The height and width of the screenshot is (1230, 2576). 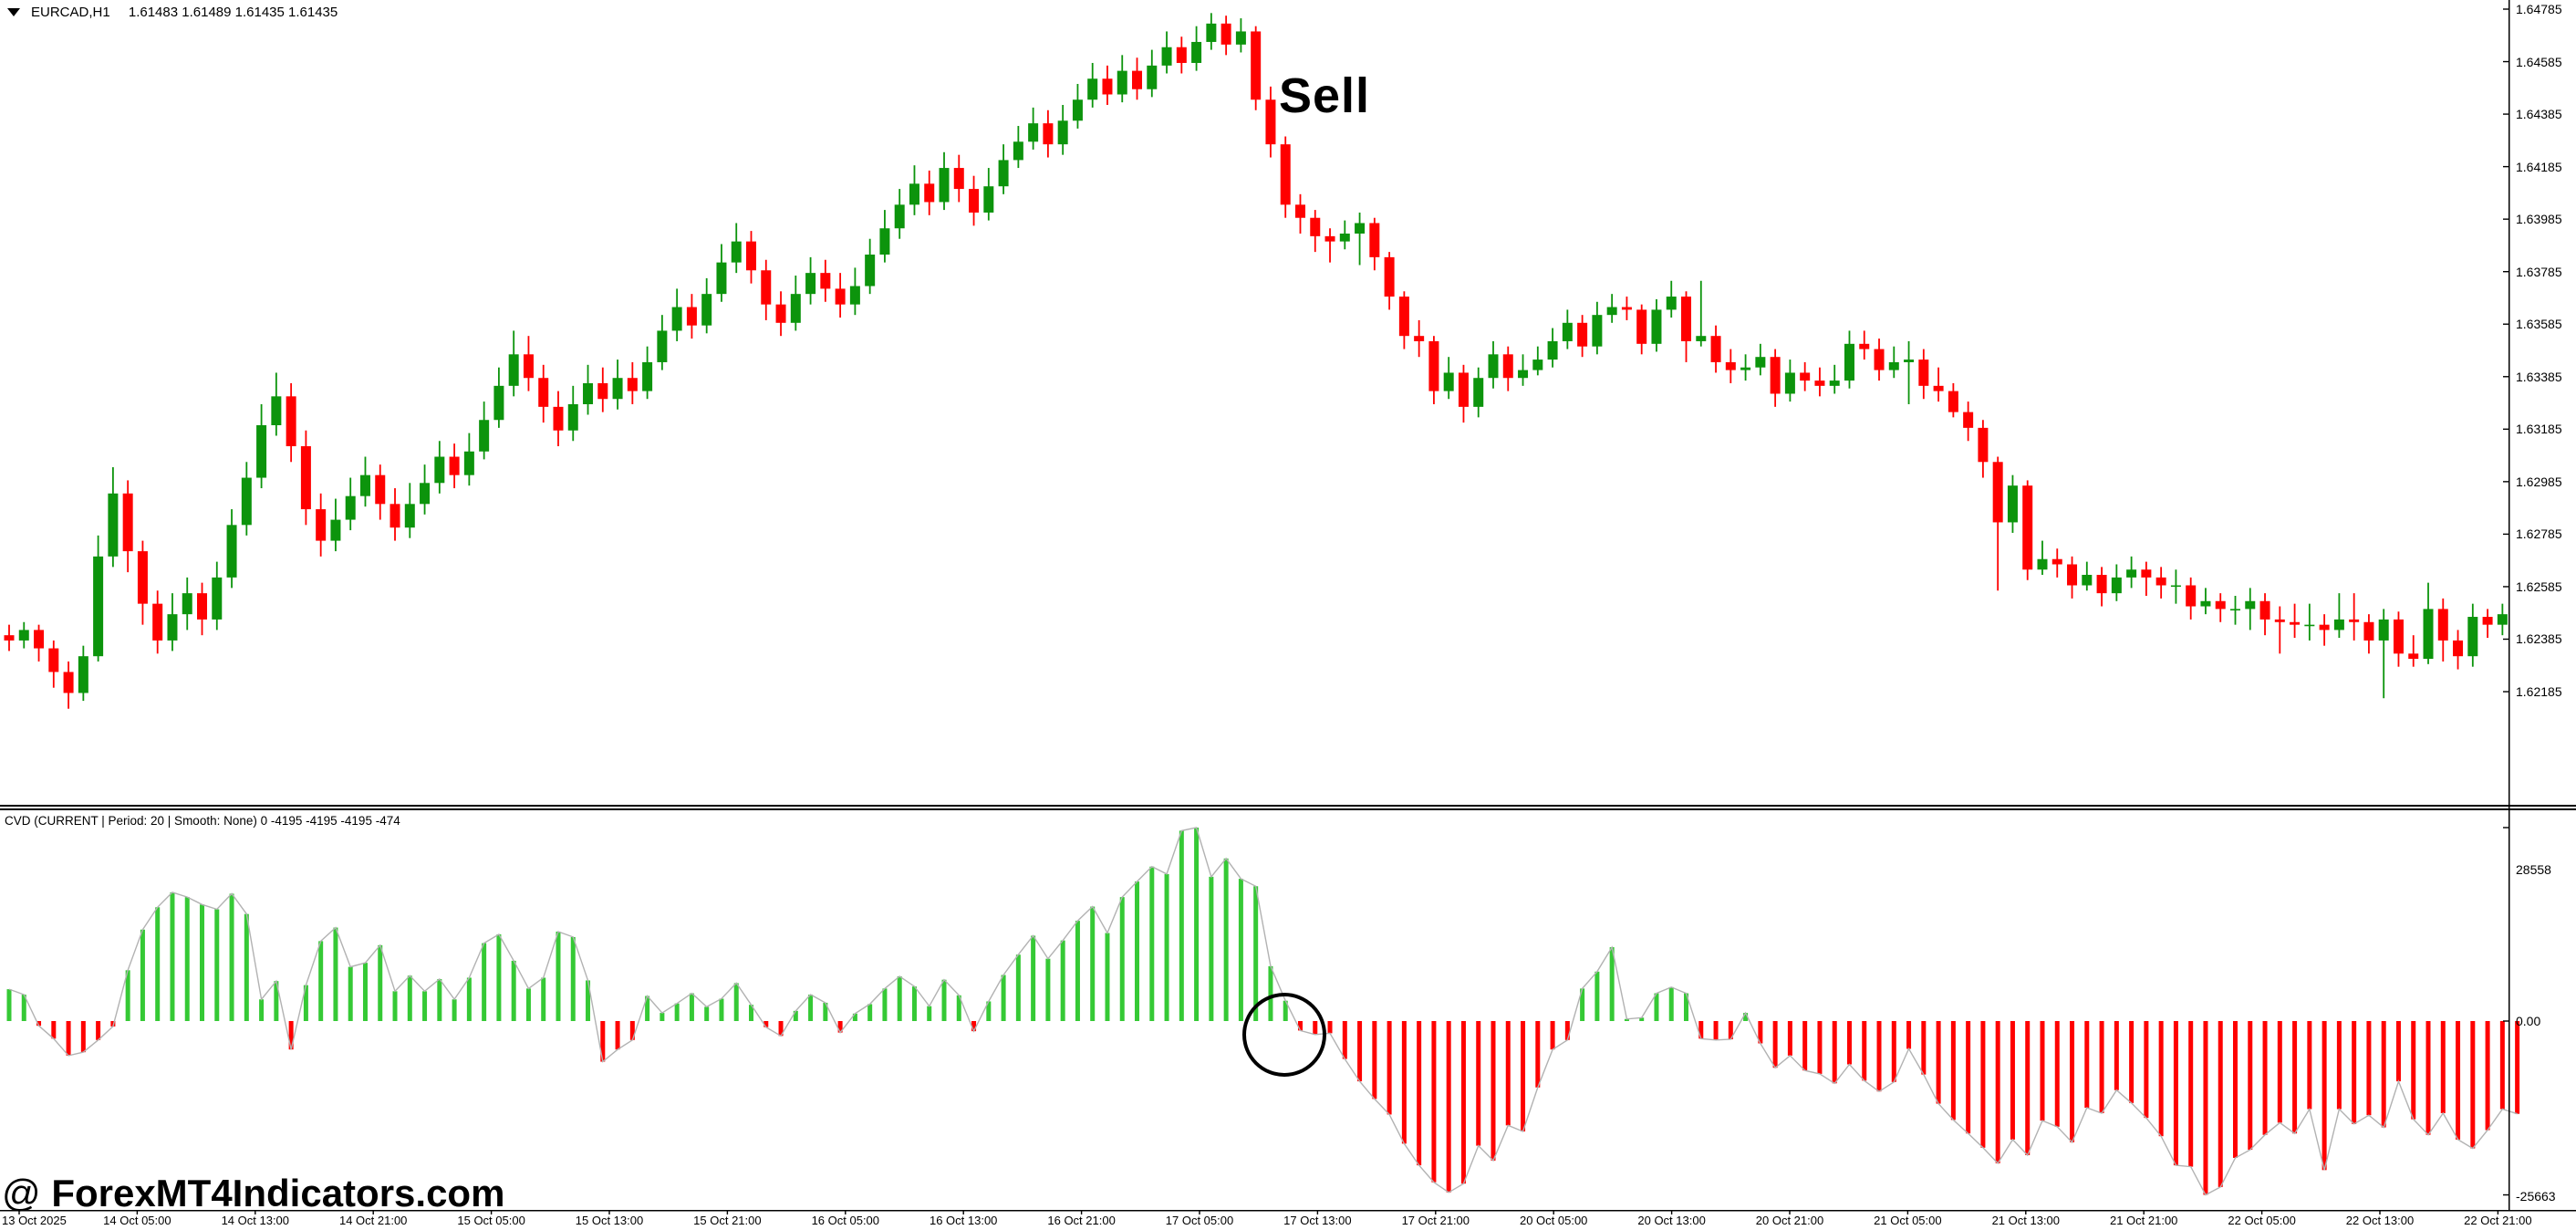 What do you see at coordinates (255, 1220) in the screenshot?
I see `time-axis-label: 14 Oct 13:00` at bounding box center [255, 1220].